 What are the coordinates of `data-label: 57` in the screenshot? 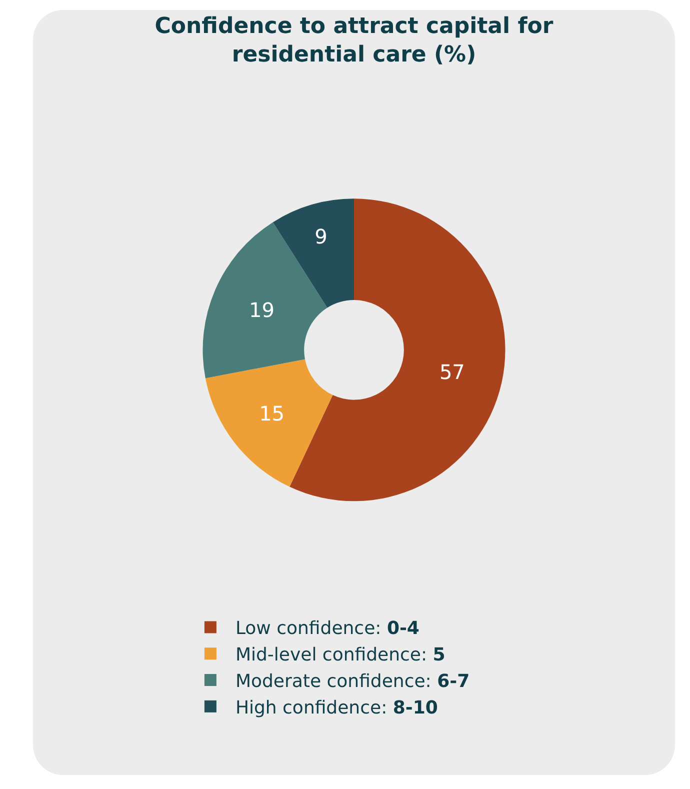 It's located at (452, 372).